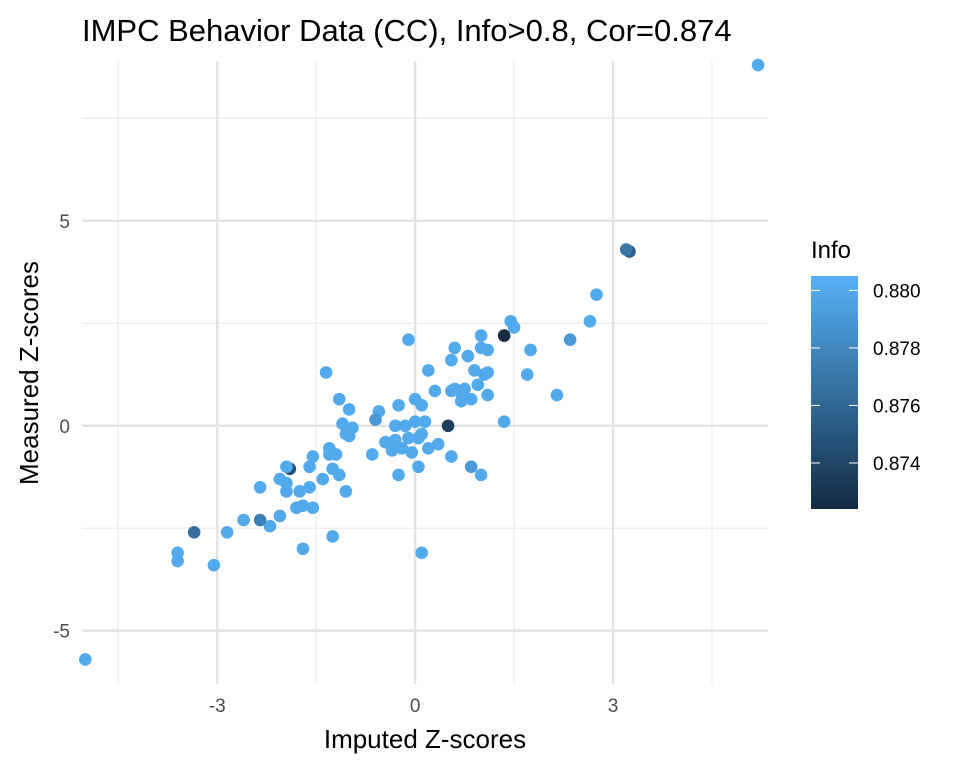 The width and height of the screenshot is (960, 773). What do you see at coordinates (834, 392) in the screenshot?
I see `legend-colorbar` at bounding box center [834, 392].